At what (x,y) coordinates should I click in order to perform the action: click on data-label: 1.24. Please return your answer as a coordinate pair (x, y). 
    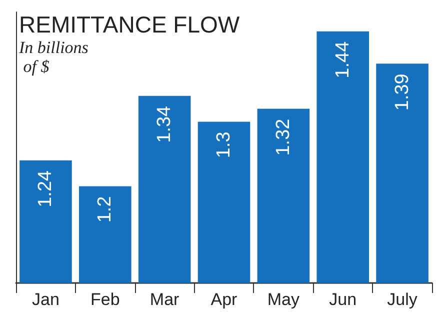
    Looking at the image, I should click on (45, 189).